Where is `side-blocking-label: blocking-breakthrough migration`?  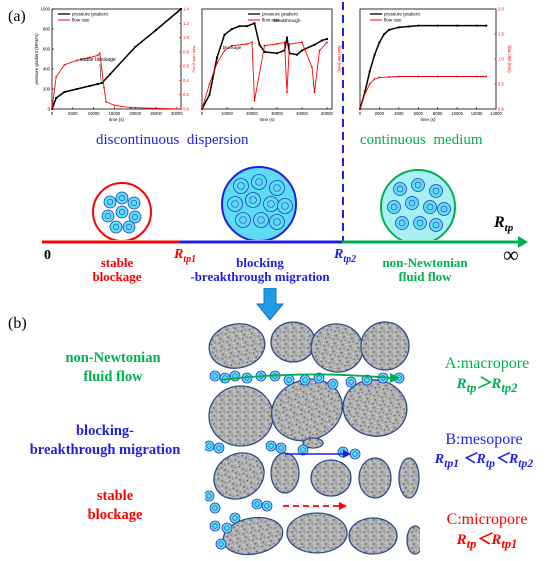
side-blocking-label: blocking-breakthrough migration is located at coordinates (105, 440).